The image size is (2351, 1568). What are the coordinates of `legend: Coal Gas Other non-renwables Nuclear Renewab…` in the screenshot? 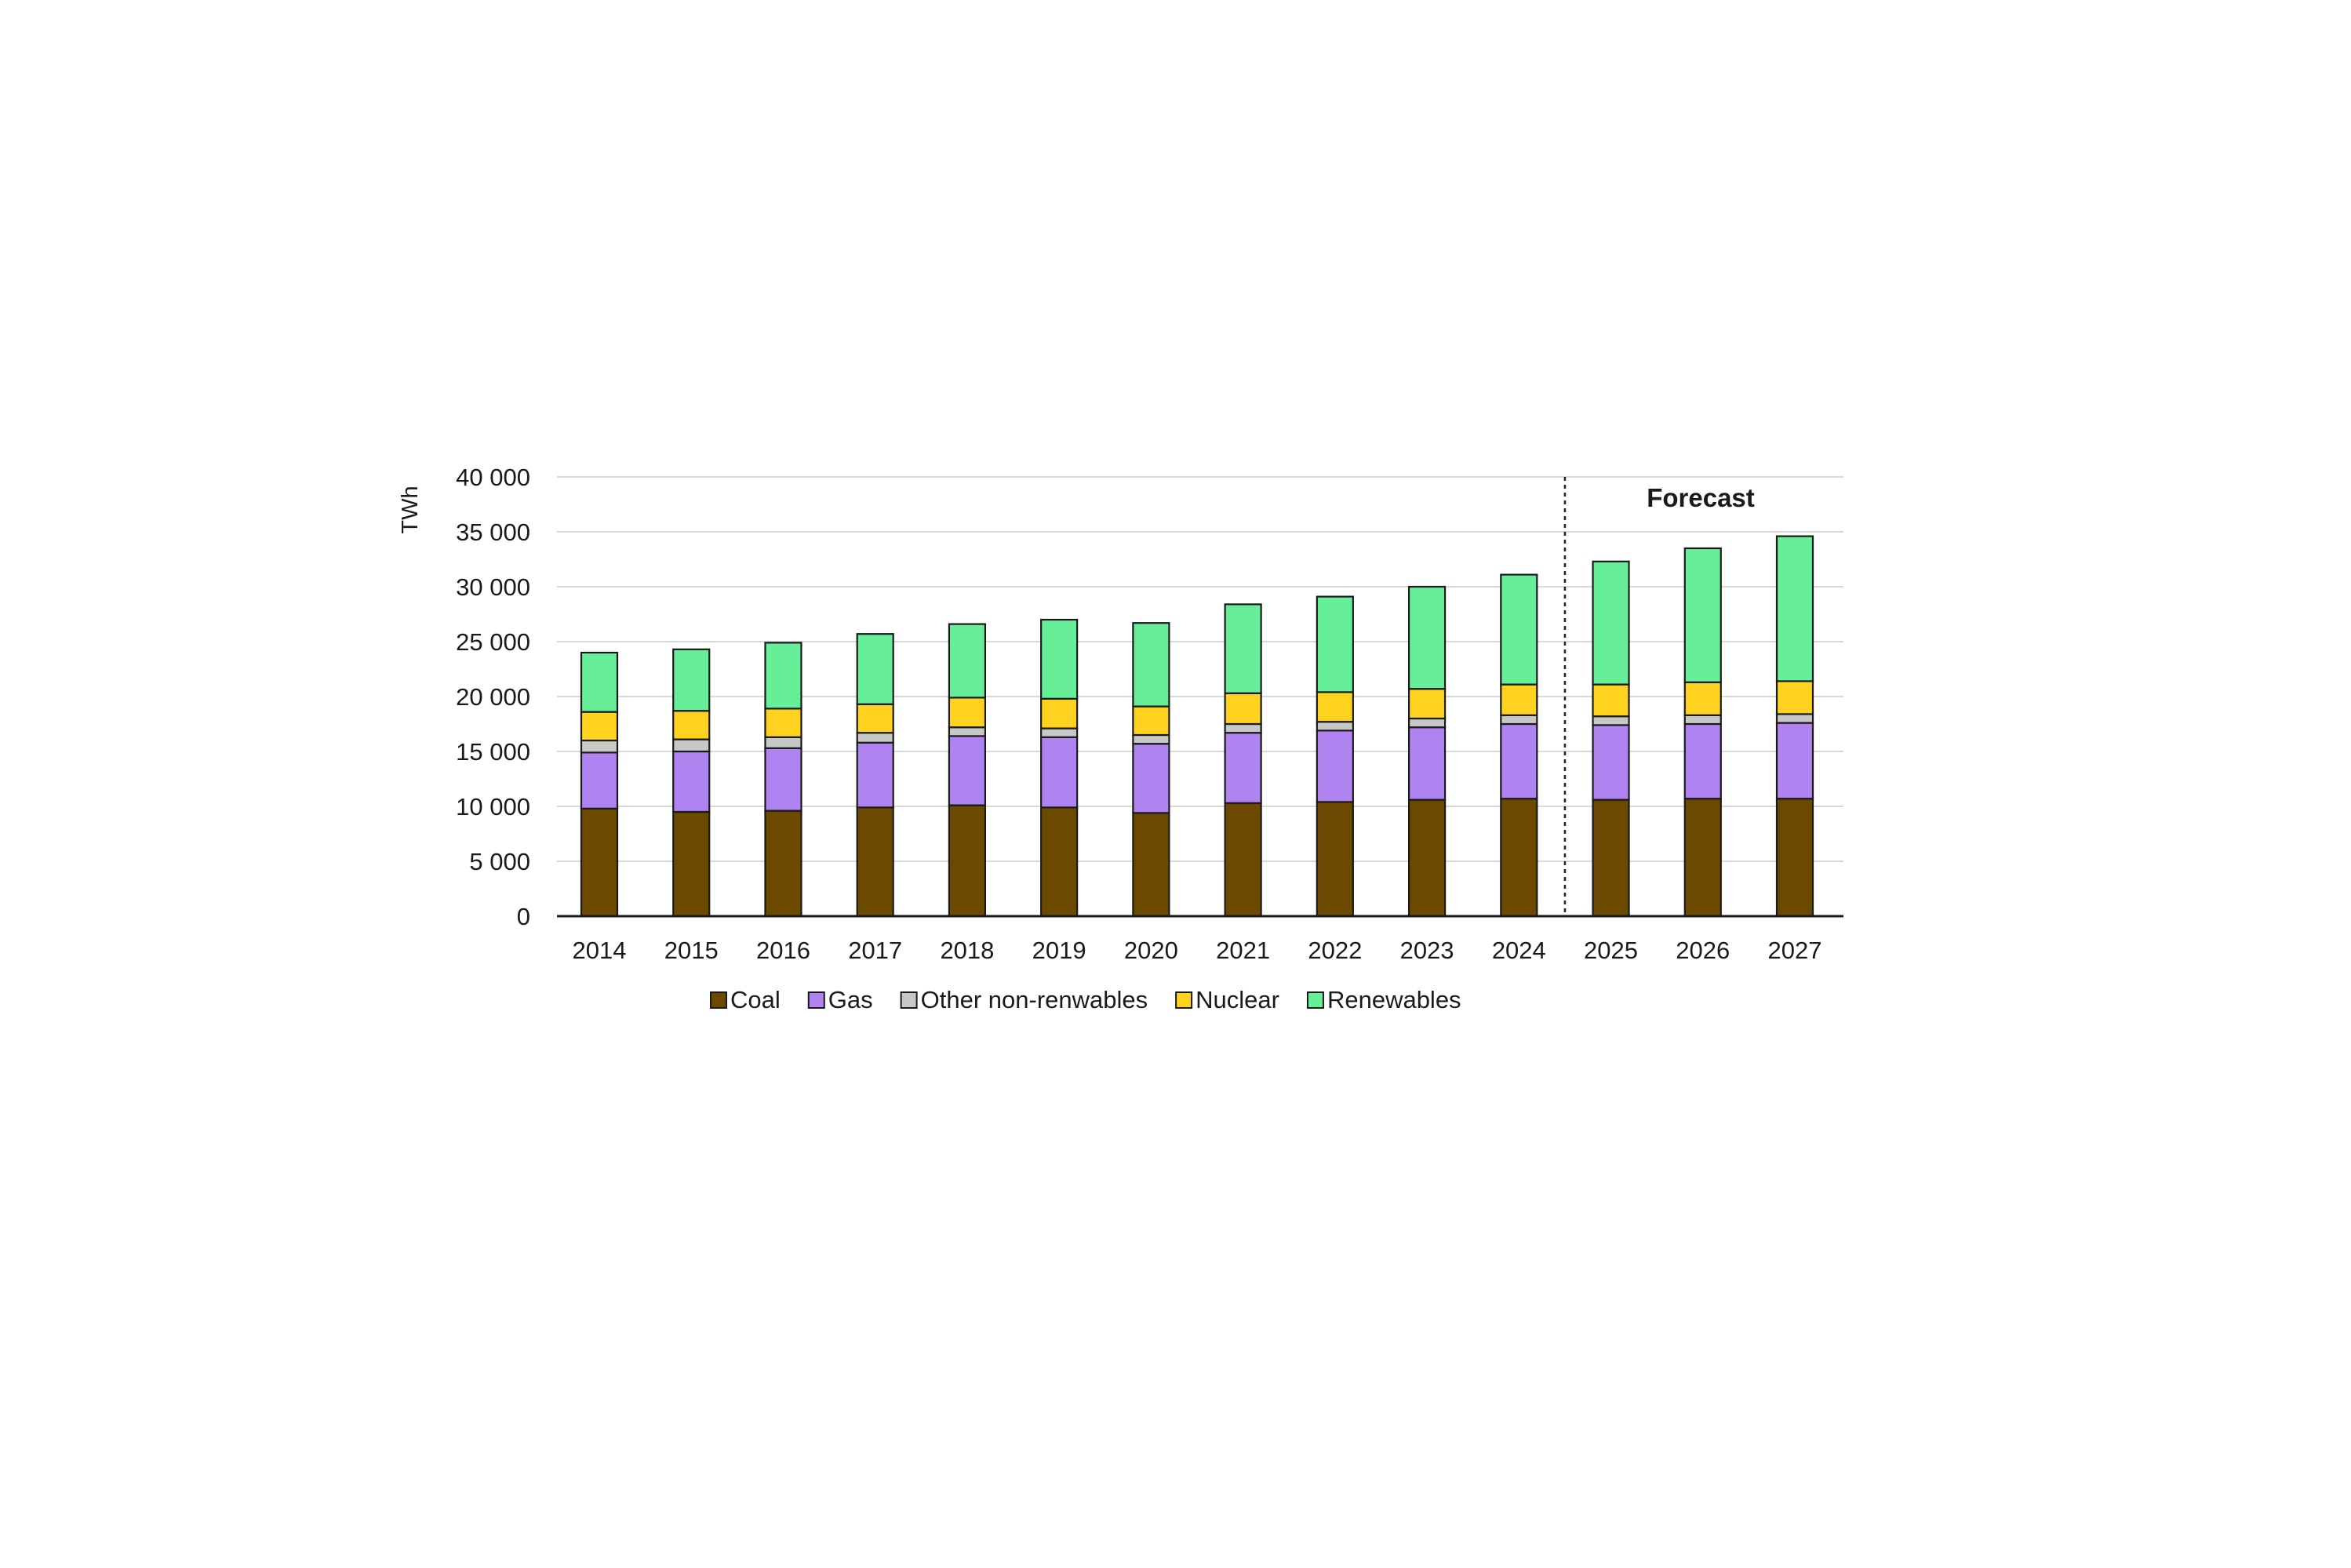 It's located at (1085, 999).